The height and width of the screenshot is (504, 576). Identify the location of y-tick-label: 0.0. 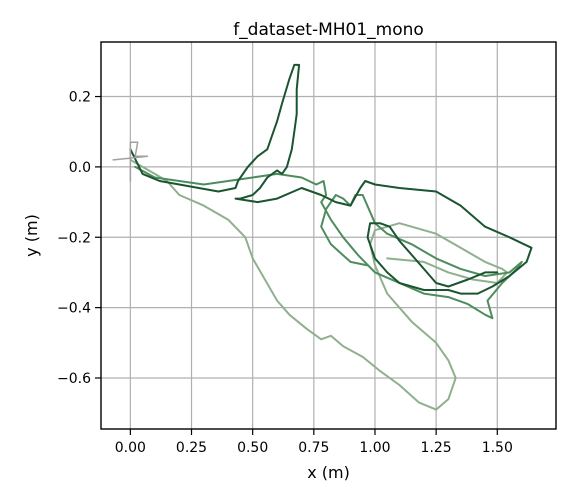
(80, 168).